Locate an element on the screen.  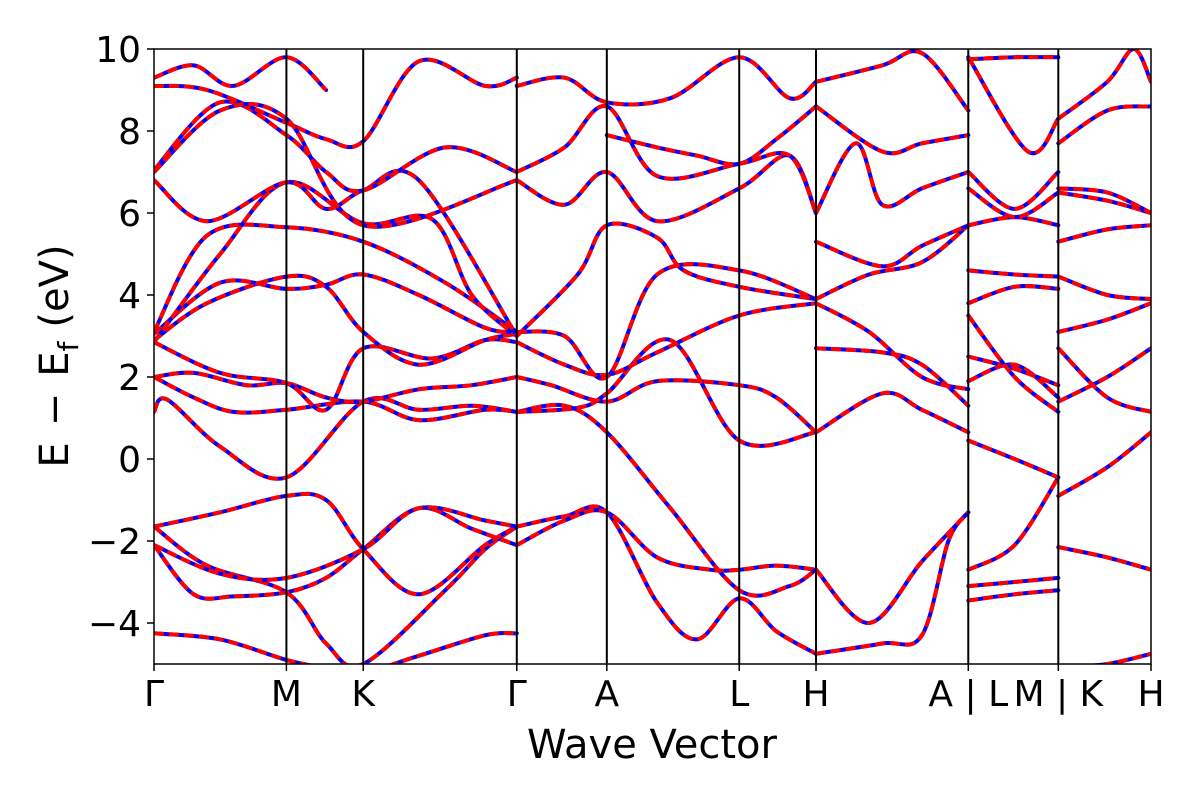
x-tick-label: K is located at coordinates (363, 694).